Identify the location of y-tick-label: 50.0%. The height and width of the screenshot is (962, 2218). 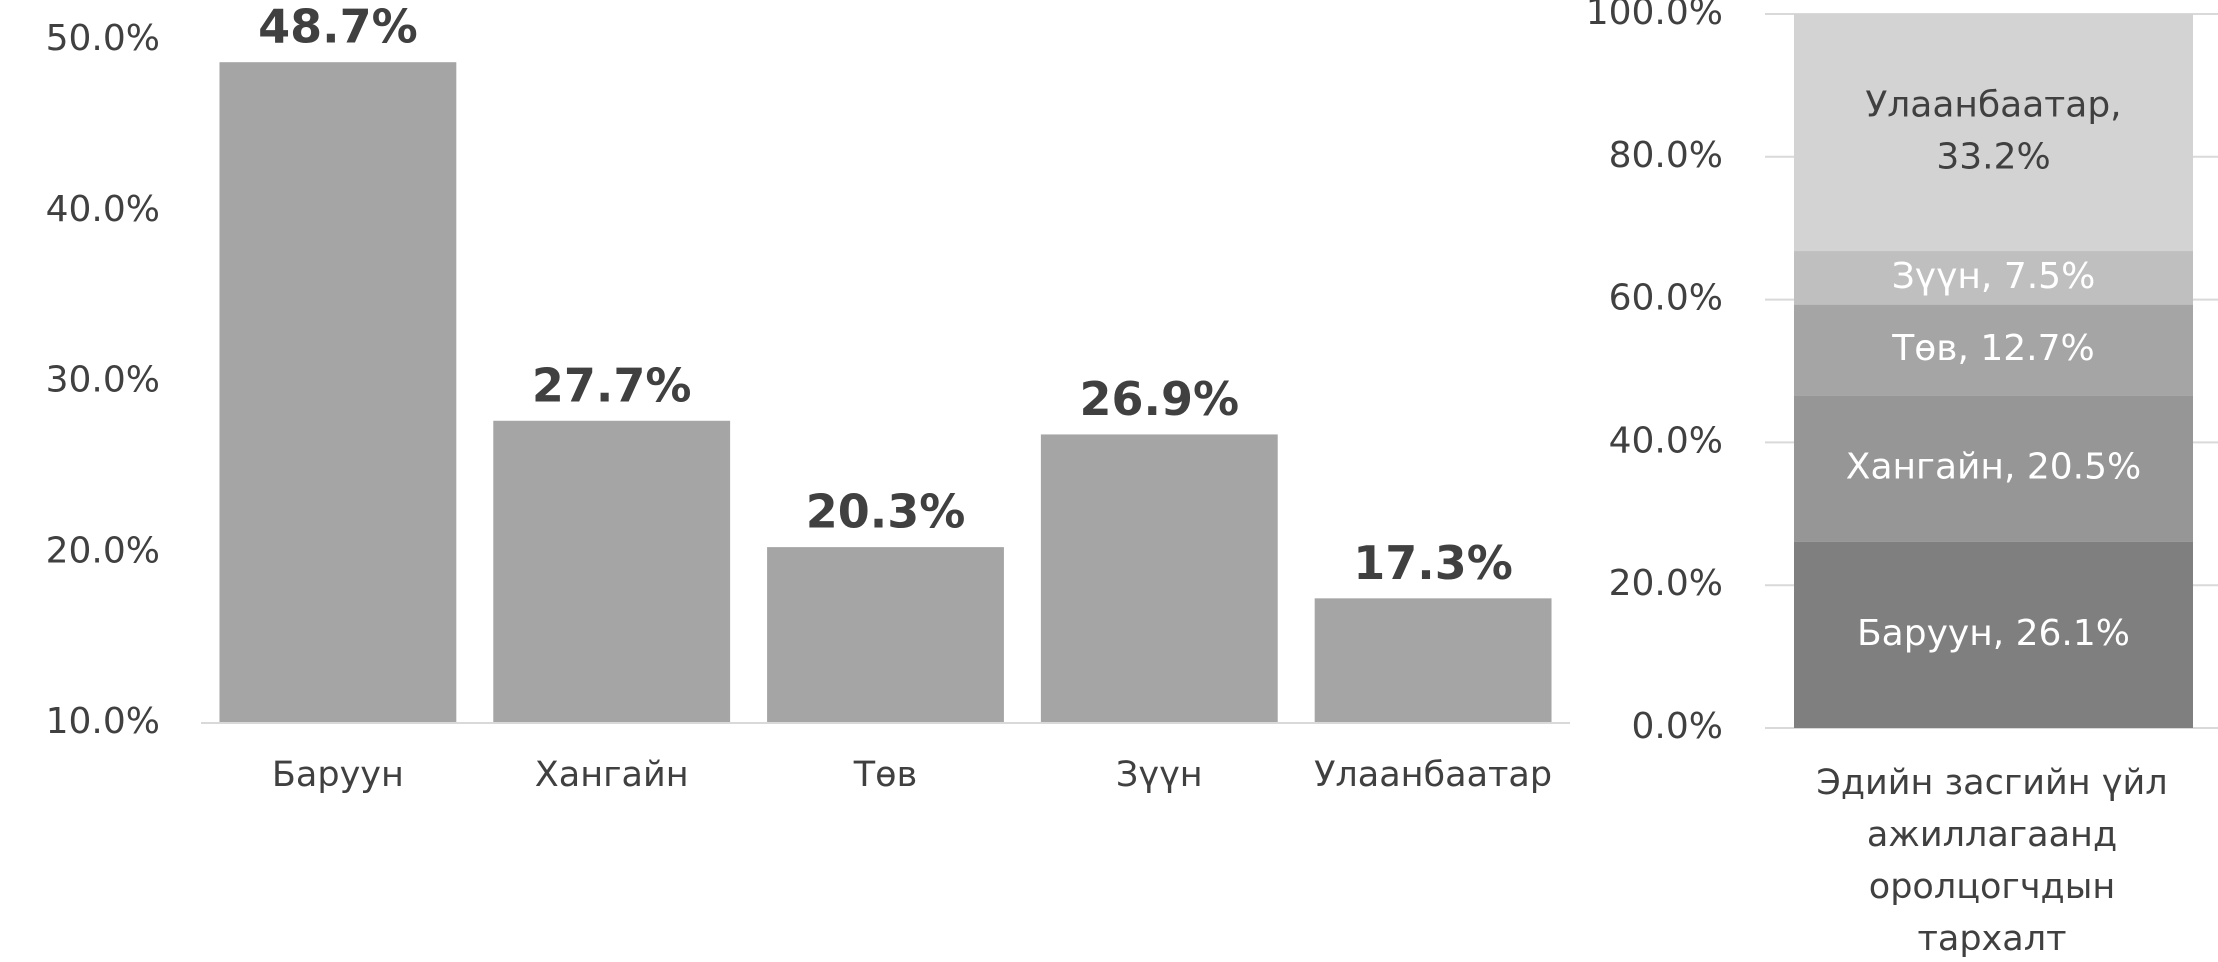
(103, 38).